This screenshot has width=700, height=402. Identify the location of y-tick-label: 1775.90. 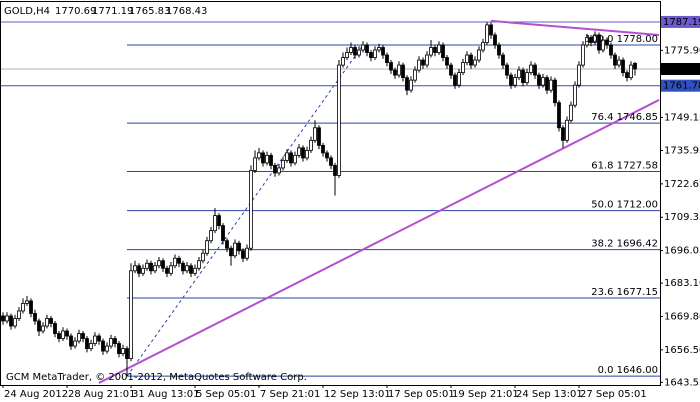
(682, 50).